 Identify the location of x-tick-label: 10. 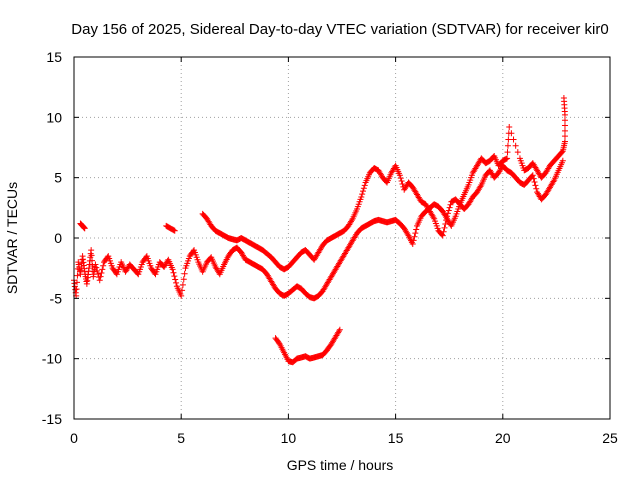
(289, 438).